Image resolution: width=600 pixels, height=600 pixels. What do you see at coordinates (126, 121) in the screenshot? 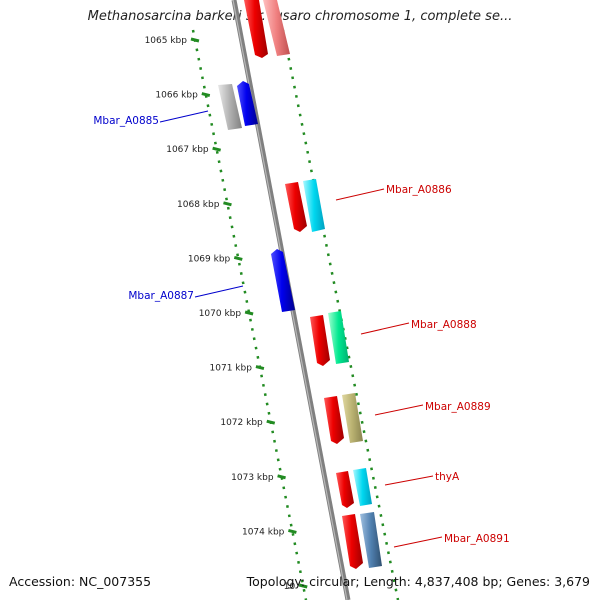
I see `gene-label-a0885: Mbar_A0885` at bounding box center [126, 121].